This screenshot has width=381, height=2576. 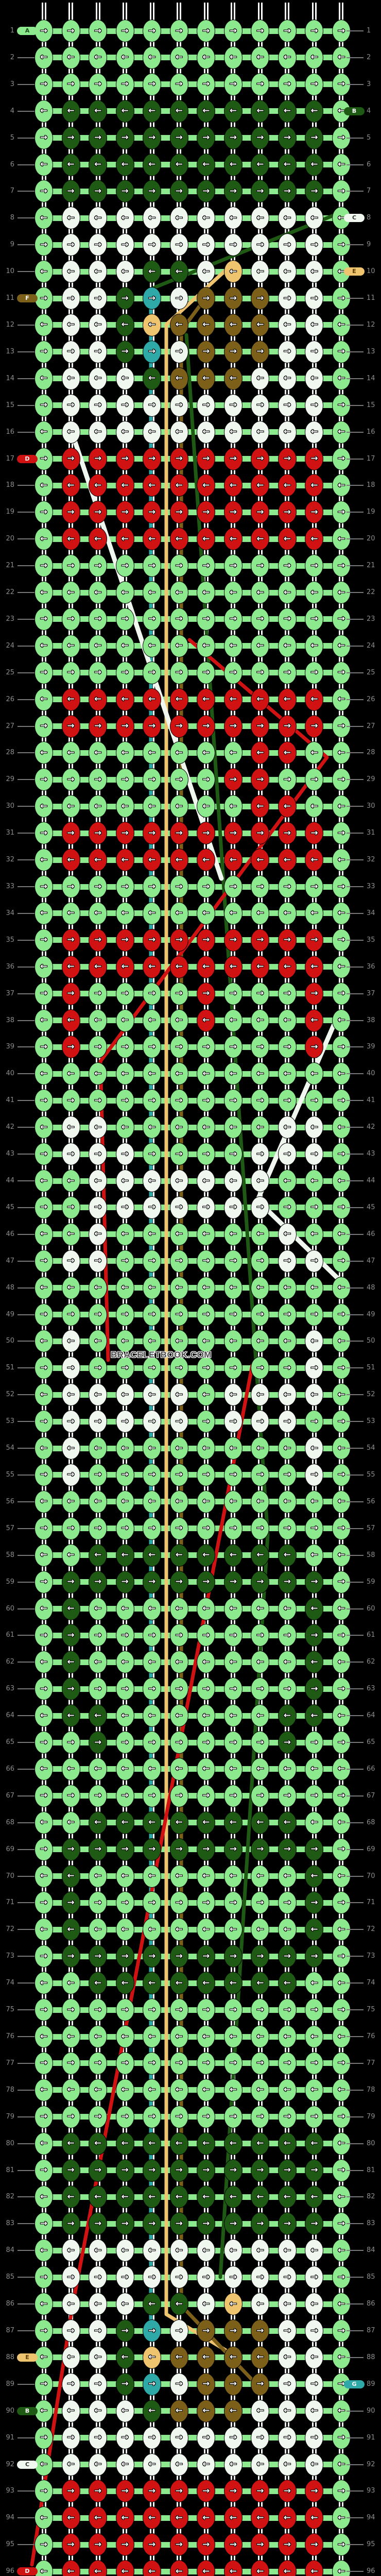 What do you see at coordinates (287, 12) in the screenshot?
I see `warp-string-top` at bounding box center [287, 12].